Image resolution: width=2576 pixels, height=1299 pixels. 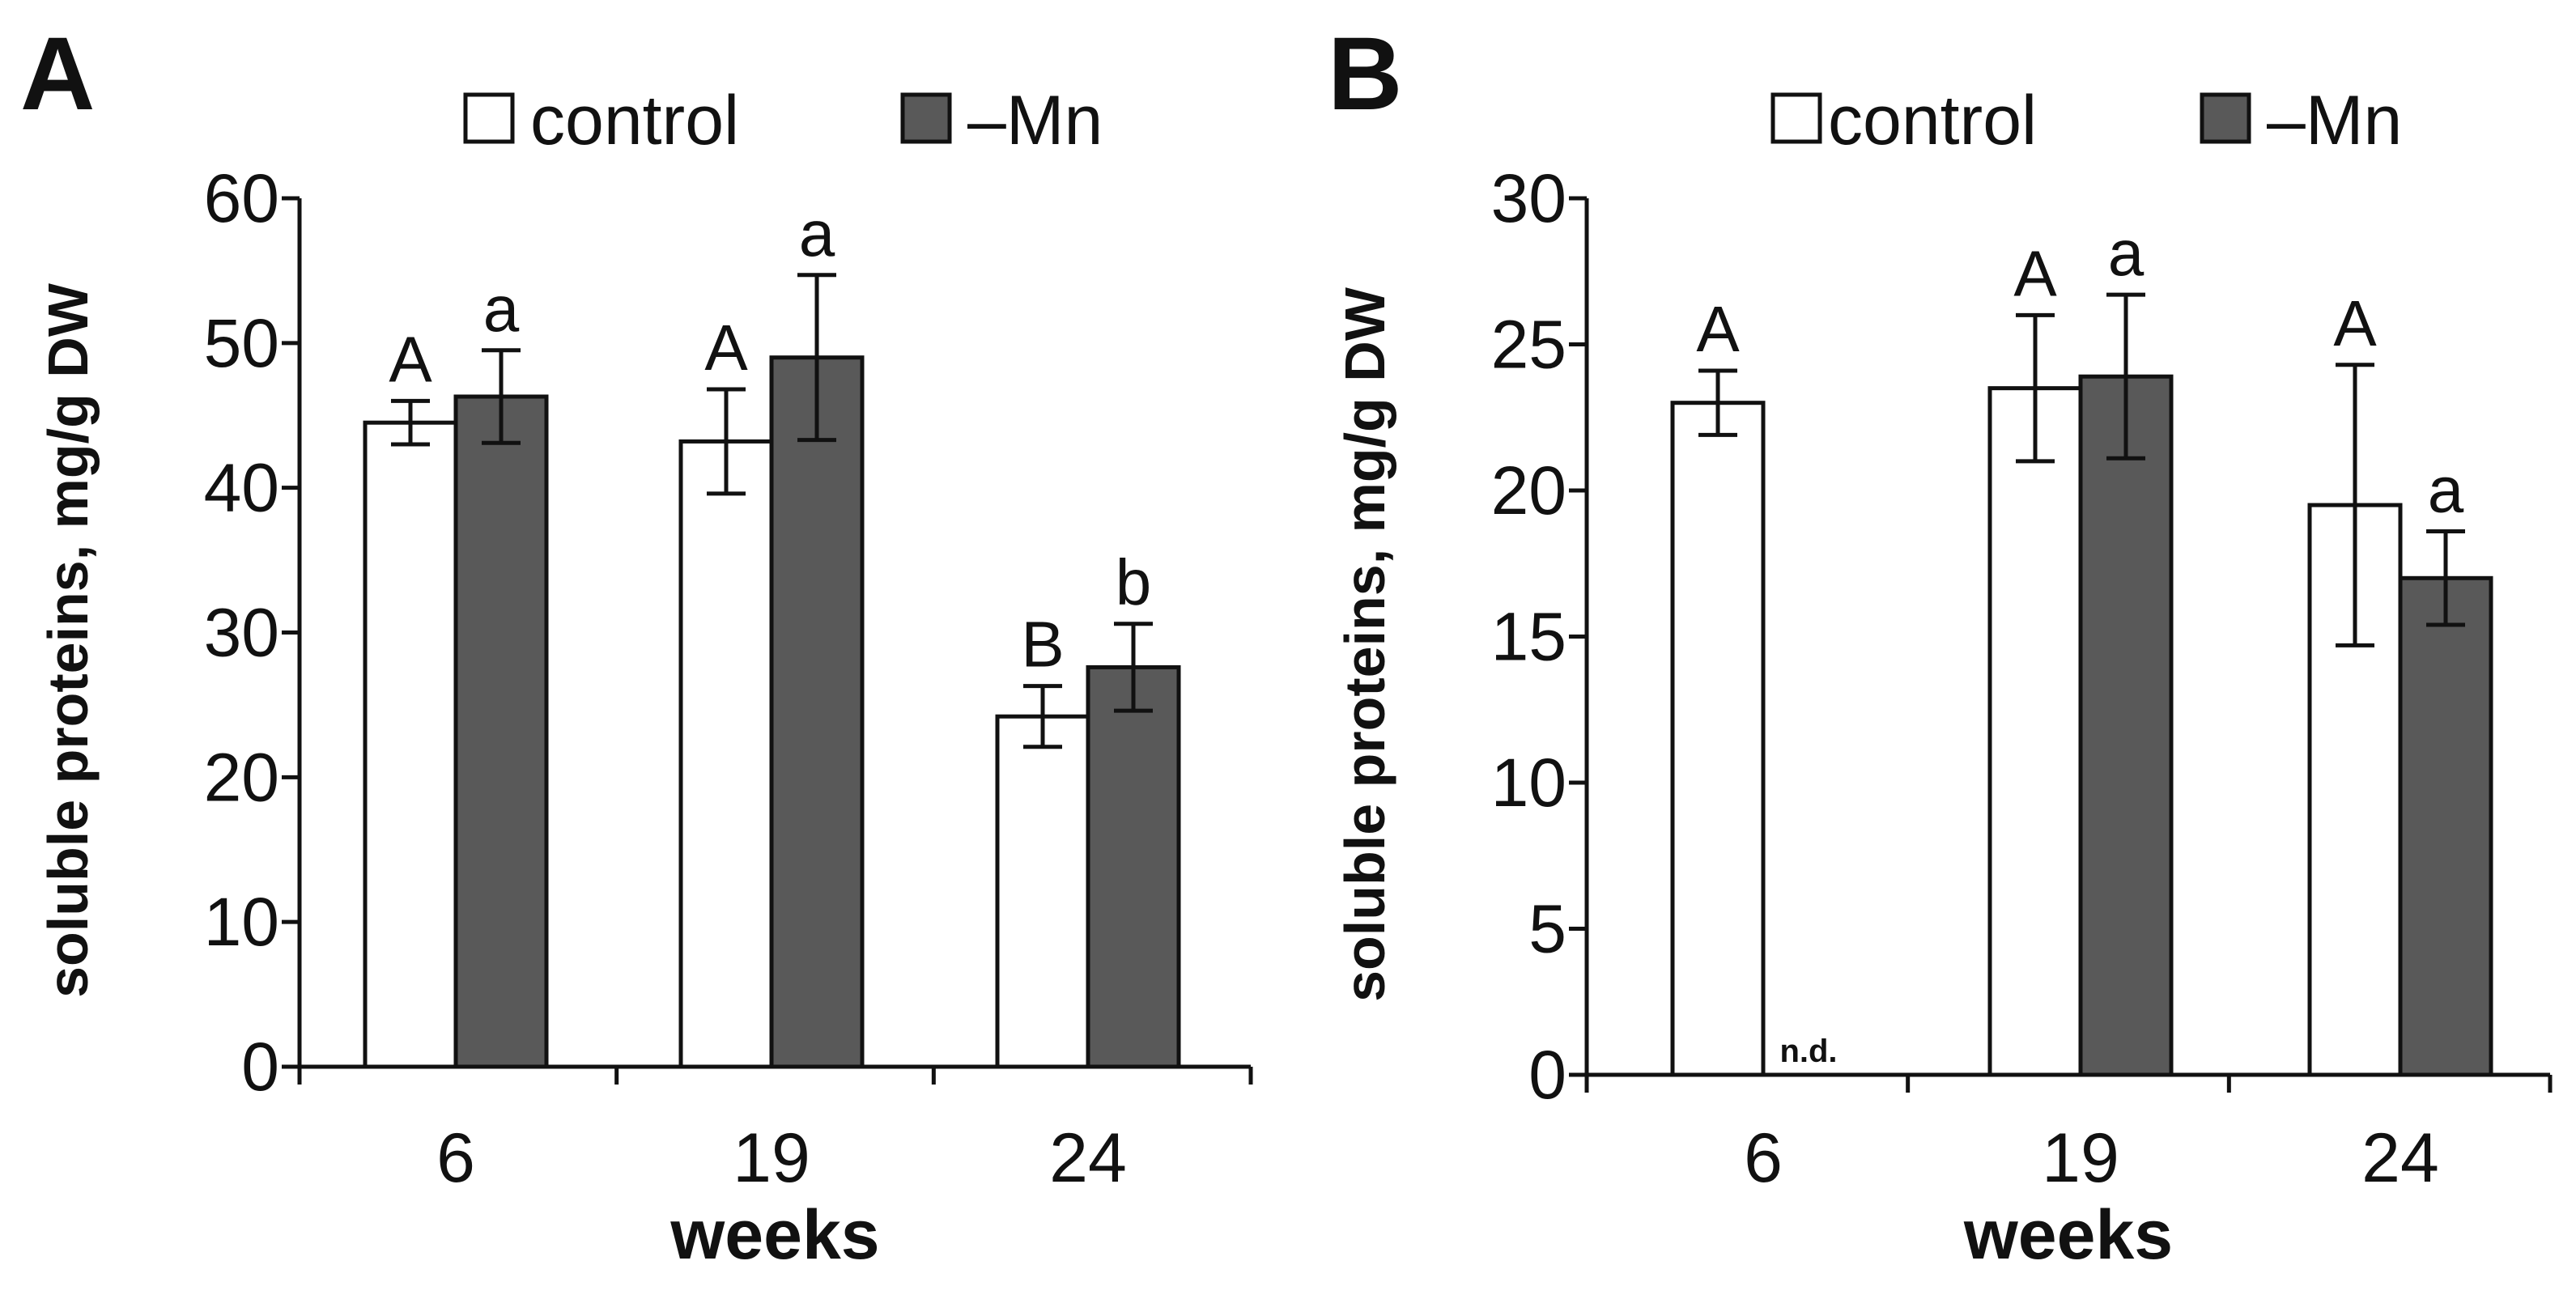 I want to click on panel-letter: B, so click(x=1365, y=74).